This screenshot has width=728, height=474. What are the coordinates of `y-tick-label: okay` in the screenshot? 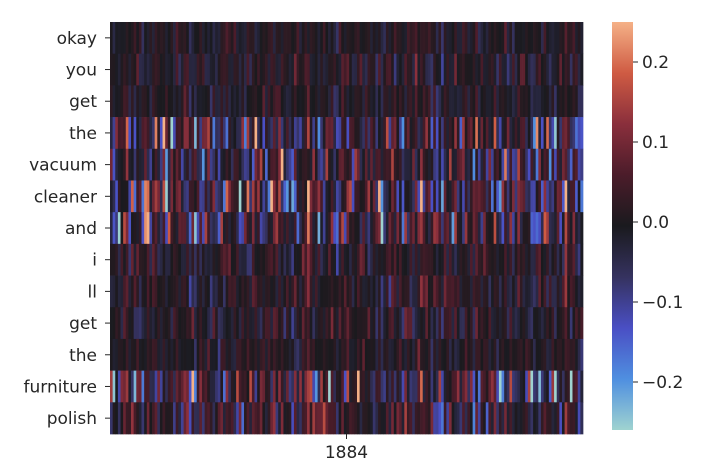 It's located at (77, 39).